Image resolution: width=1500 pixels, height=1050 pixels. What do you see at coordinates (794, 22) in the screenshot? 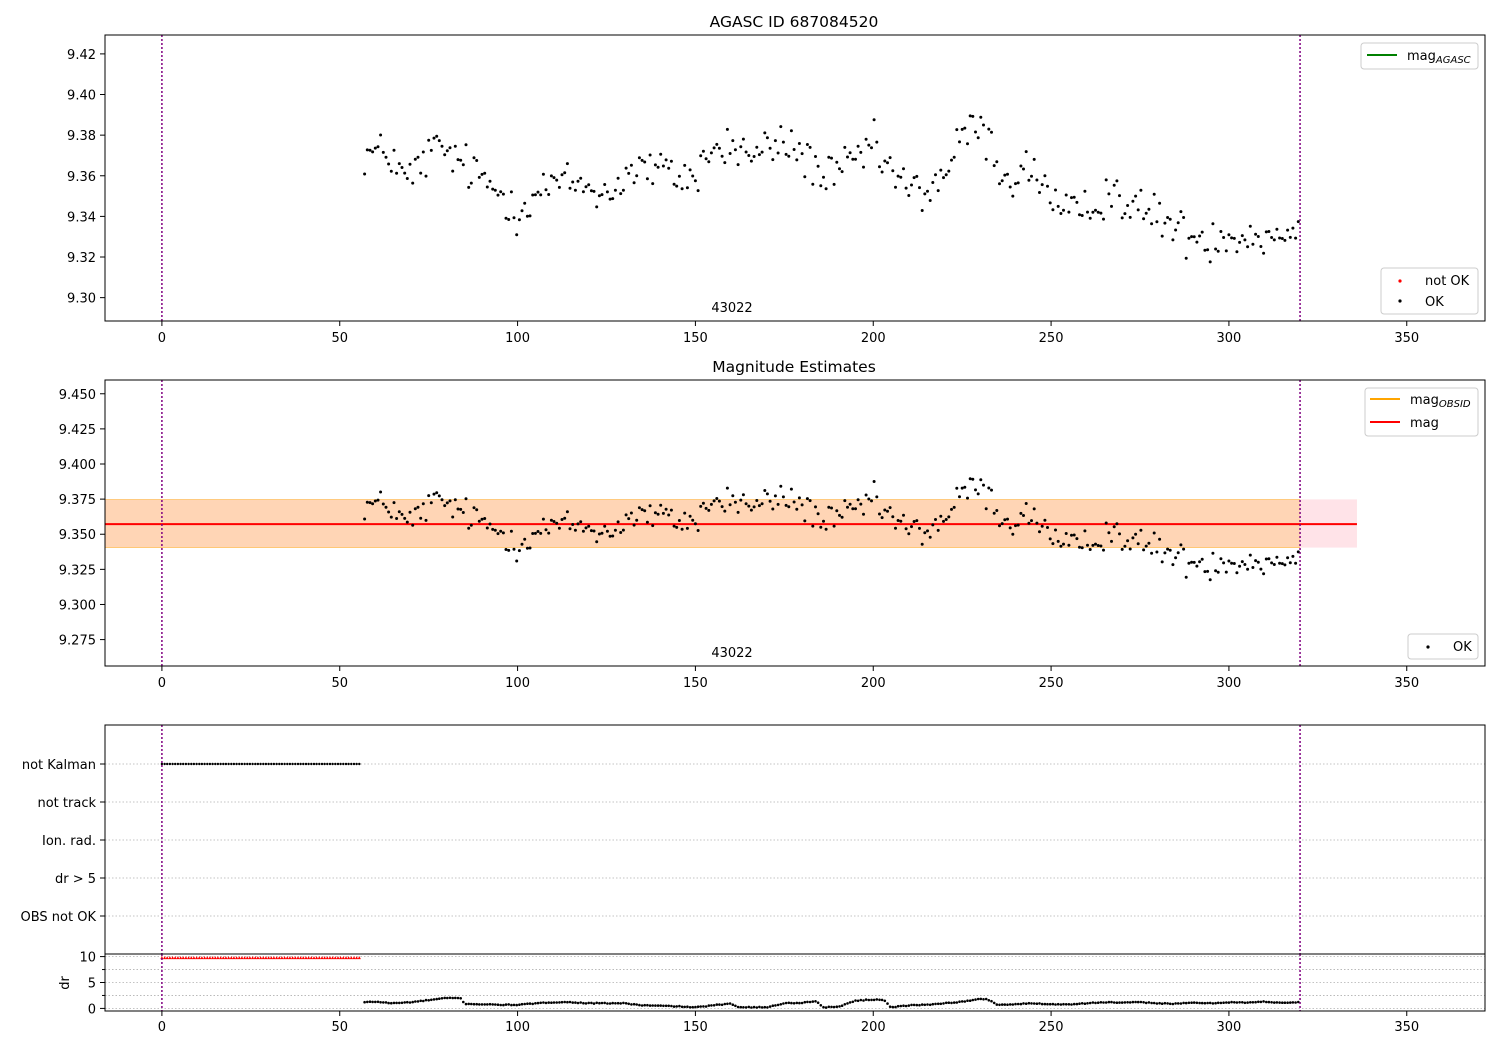
I see `chart-title-agasc: AGASC ID 687084520` at bounding box center [794, 22].